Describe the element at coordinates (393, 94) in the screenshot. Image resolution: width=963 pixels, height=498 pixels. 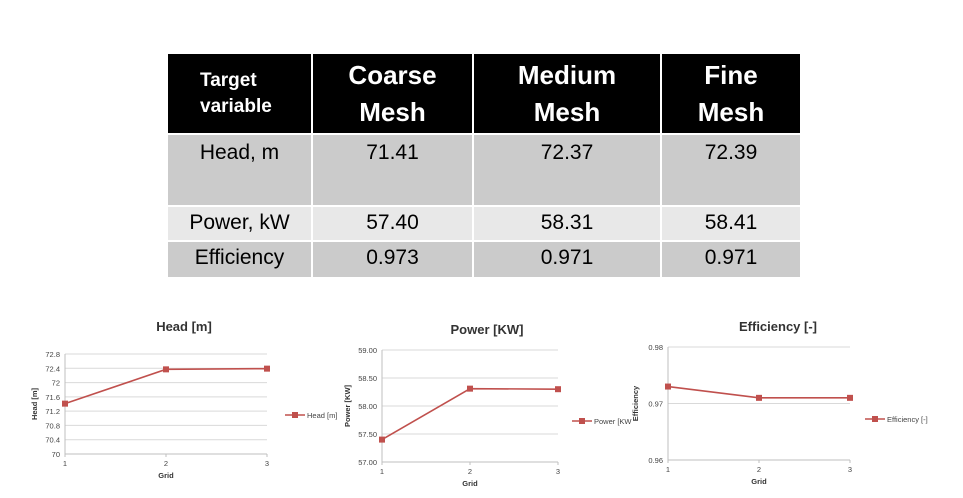
I see `header-coarse-mesh: Coarse Mesh` at that location.